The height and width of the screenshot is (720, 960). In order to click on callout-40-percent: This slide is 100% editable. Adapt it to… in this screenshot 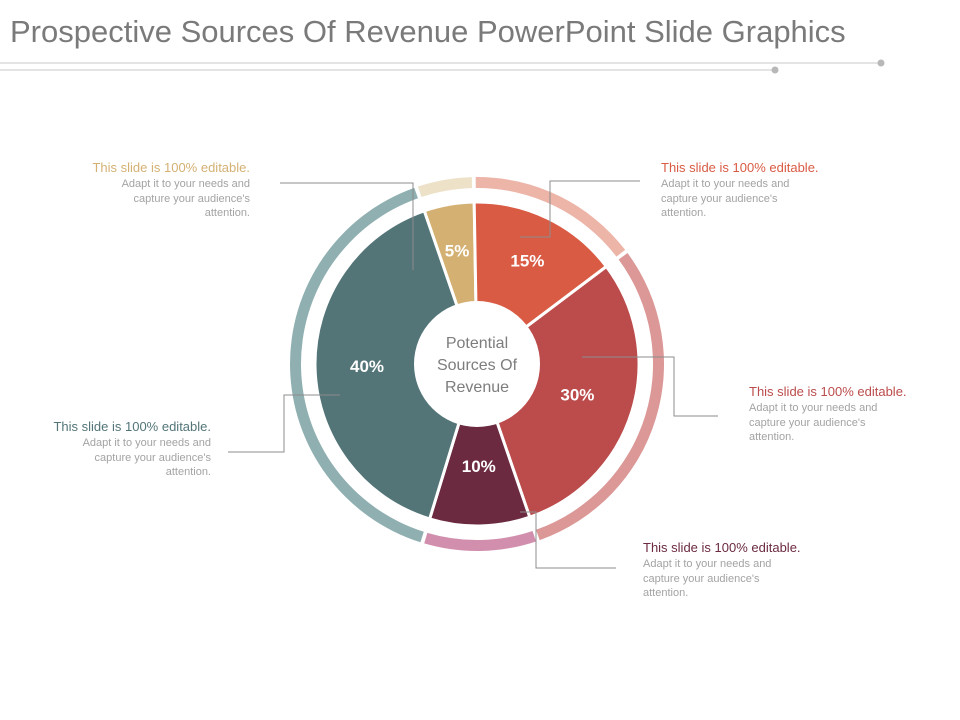, I will do `click(111, 449)`.